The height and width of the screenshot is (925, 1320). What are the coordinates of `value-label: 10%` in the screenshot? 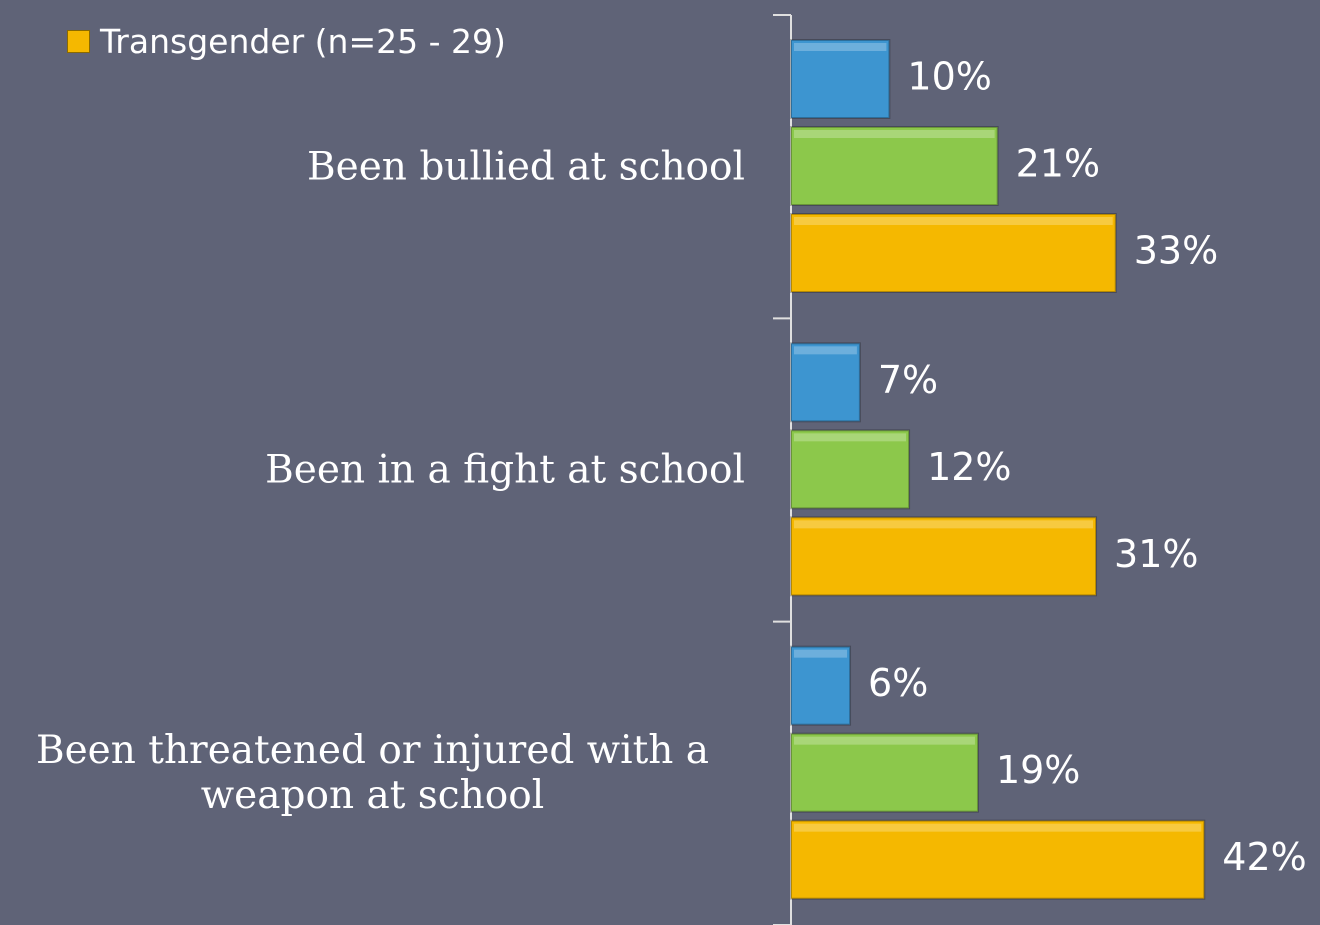 It's located at (949, 77).